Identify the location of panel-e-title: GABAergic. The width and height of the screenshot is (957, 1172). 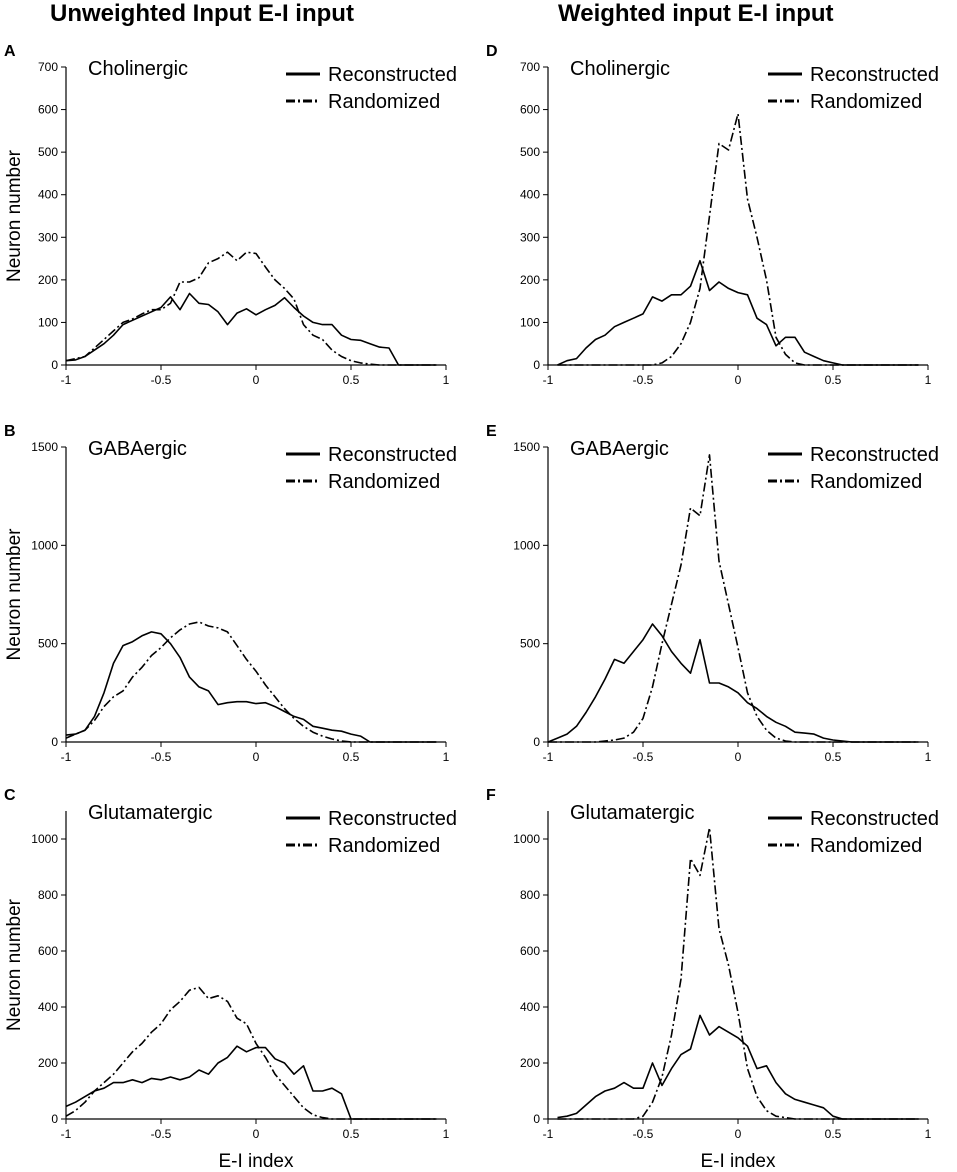
(619, 449).